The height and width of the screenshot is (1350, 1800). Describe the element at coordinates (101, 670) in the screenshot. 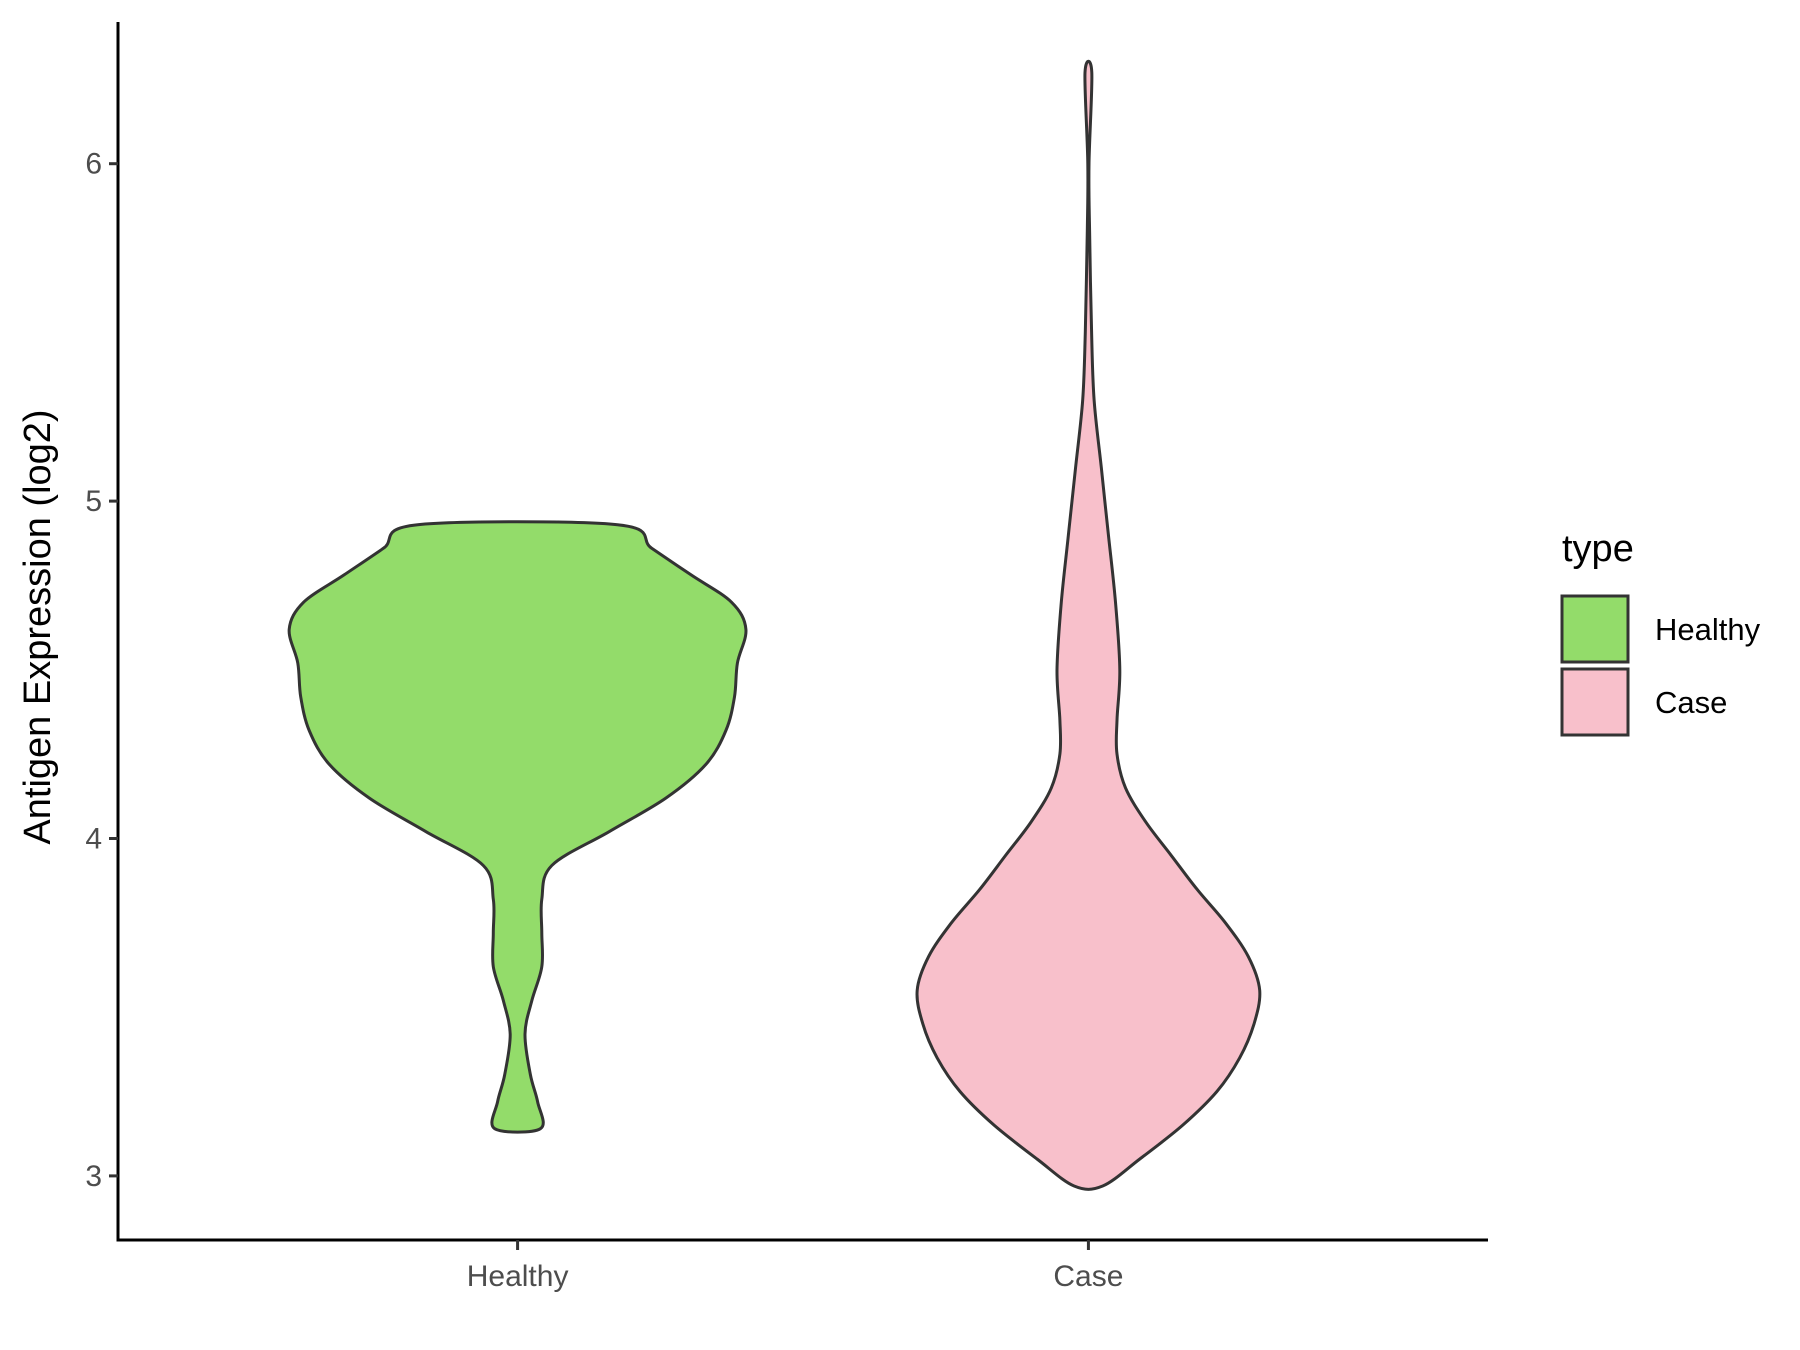

I see `y-axis-ticks: 3 4 5 6` at that location.